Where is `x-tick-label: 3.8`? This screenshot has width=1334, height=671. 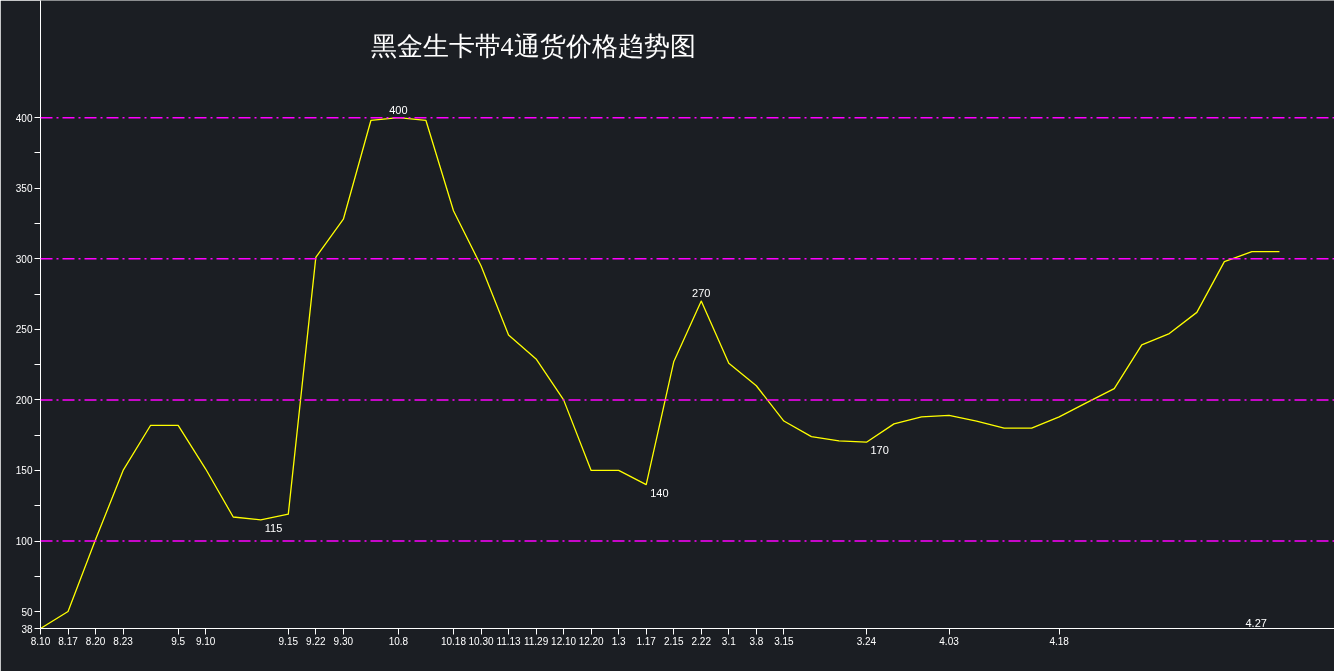 x-tick-label: 3.8 is located at coordinates (756, 641).